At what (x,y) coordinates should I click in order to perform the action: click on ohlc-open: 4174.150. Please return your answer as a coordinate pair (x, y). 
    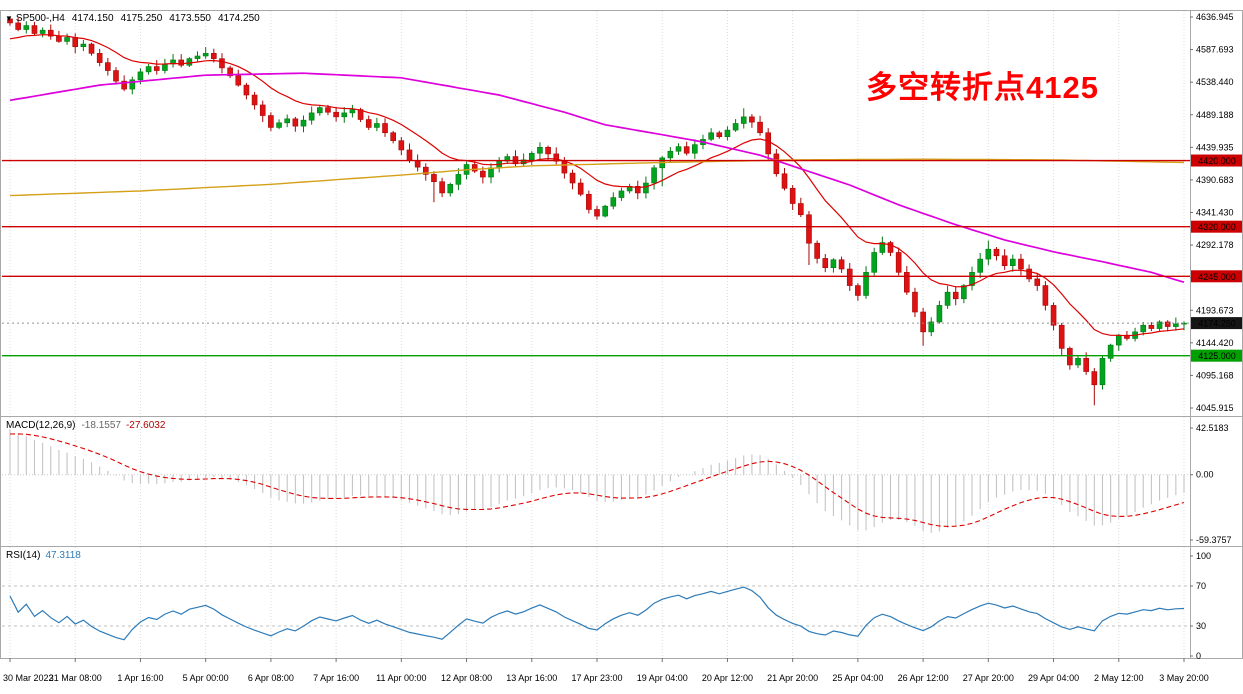
    Looking at the image, I should click on (92, 18).